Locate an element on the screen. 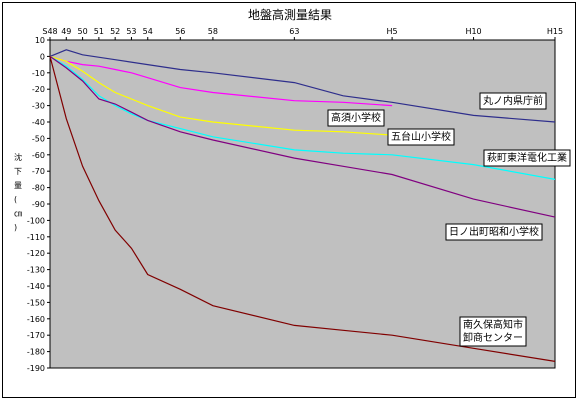 Image resolution: width=580 pixels, height=402 pixels. y-tick-label: -90 is located at coordinates (38, 204).